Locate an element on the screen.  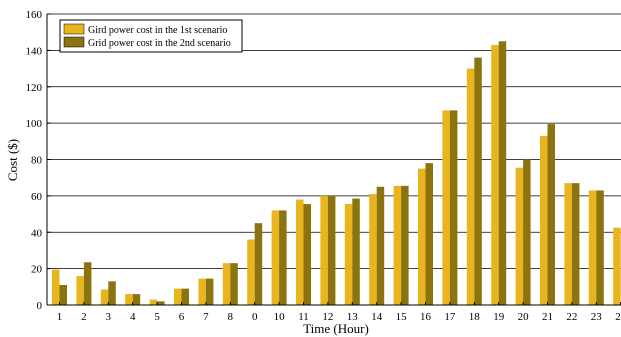
x-tick-label: 8 is located at coordinates (231, 317).